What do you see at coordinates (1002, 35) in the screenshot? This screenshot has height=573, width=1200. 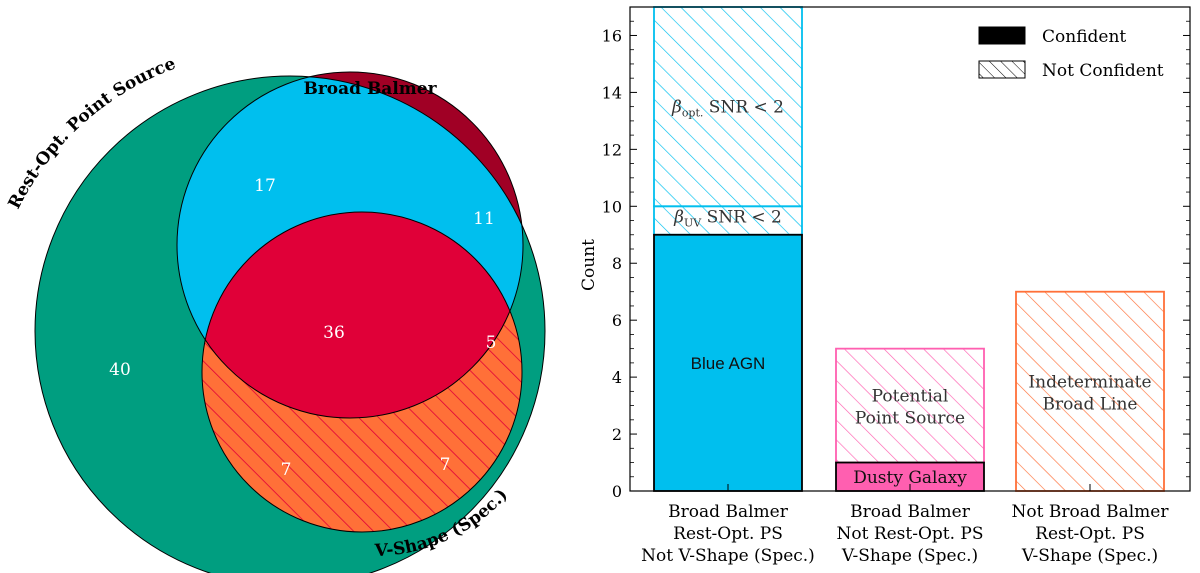 I see `legend-swatch-confident` at bounding box center [1002, 35].